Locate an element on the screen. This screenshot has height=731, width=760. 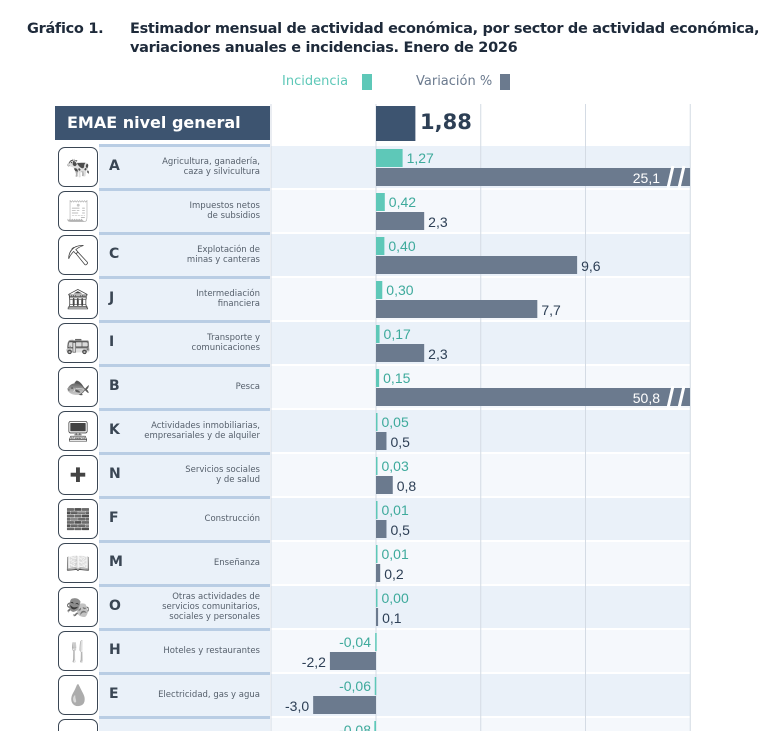
sector-label-line: servicios comunitarios, is located at coordinates (211, 607).